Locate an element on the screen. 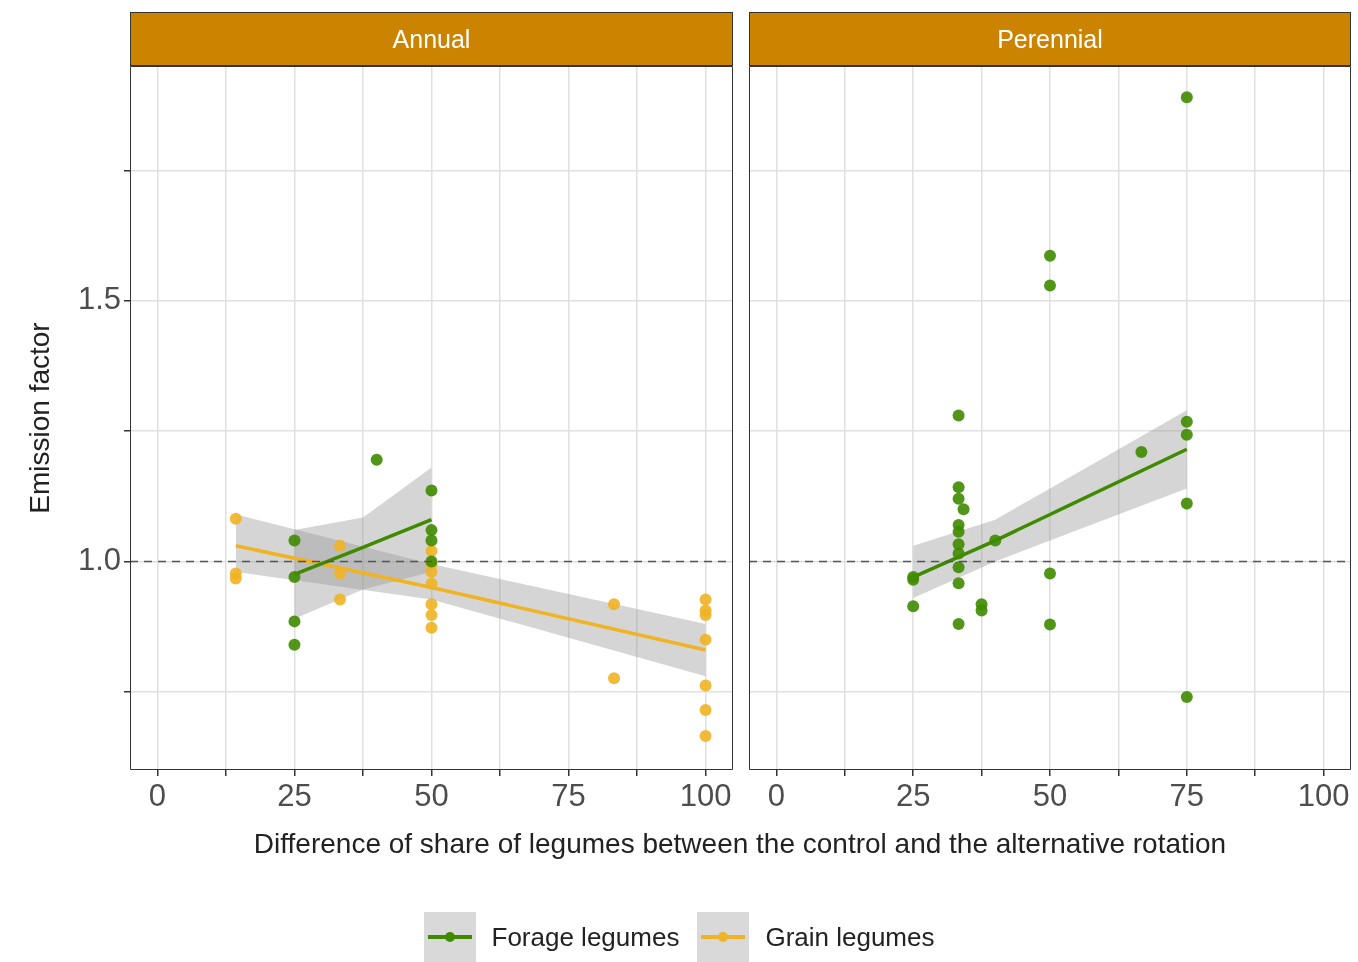 The height and width of the screenshot is (962, 1358). legend-label: Grain legumes is located at coordinates (850, 937).